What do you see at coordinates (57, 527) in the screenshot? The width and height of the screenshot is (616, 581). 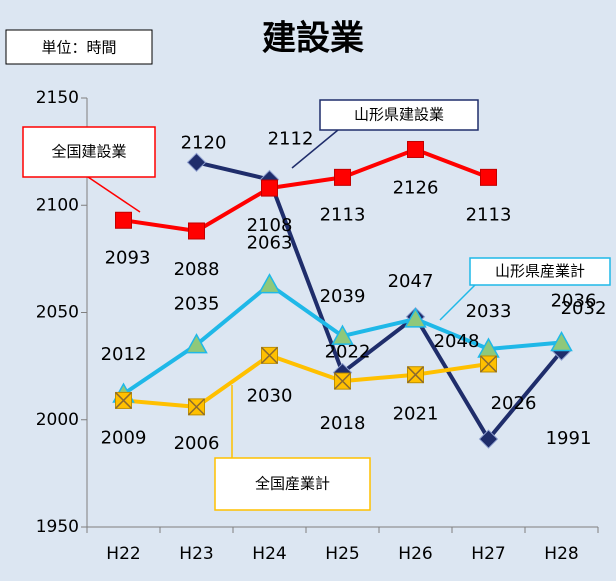 I see `y-tick-label: 1950` at bounding box center [57, 527].